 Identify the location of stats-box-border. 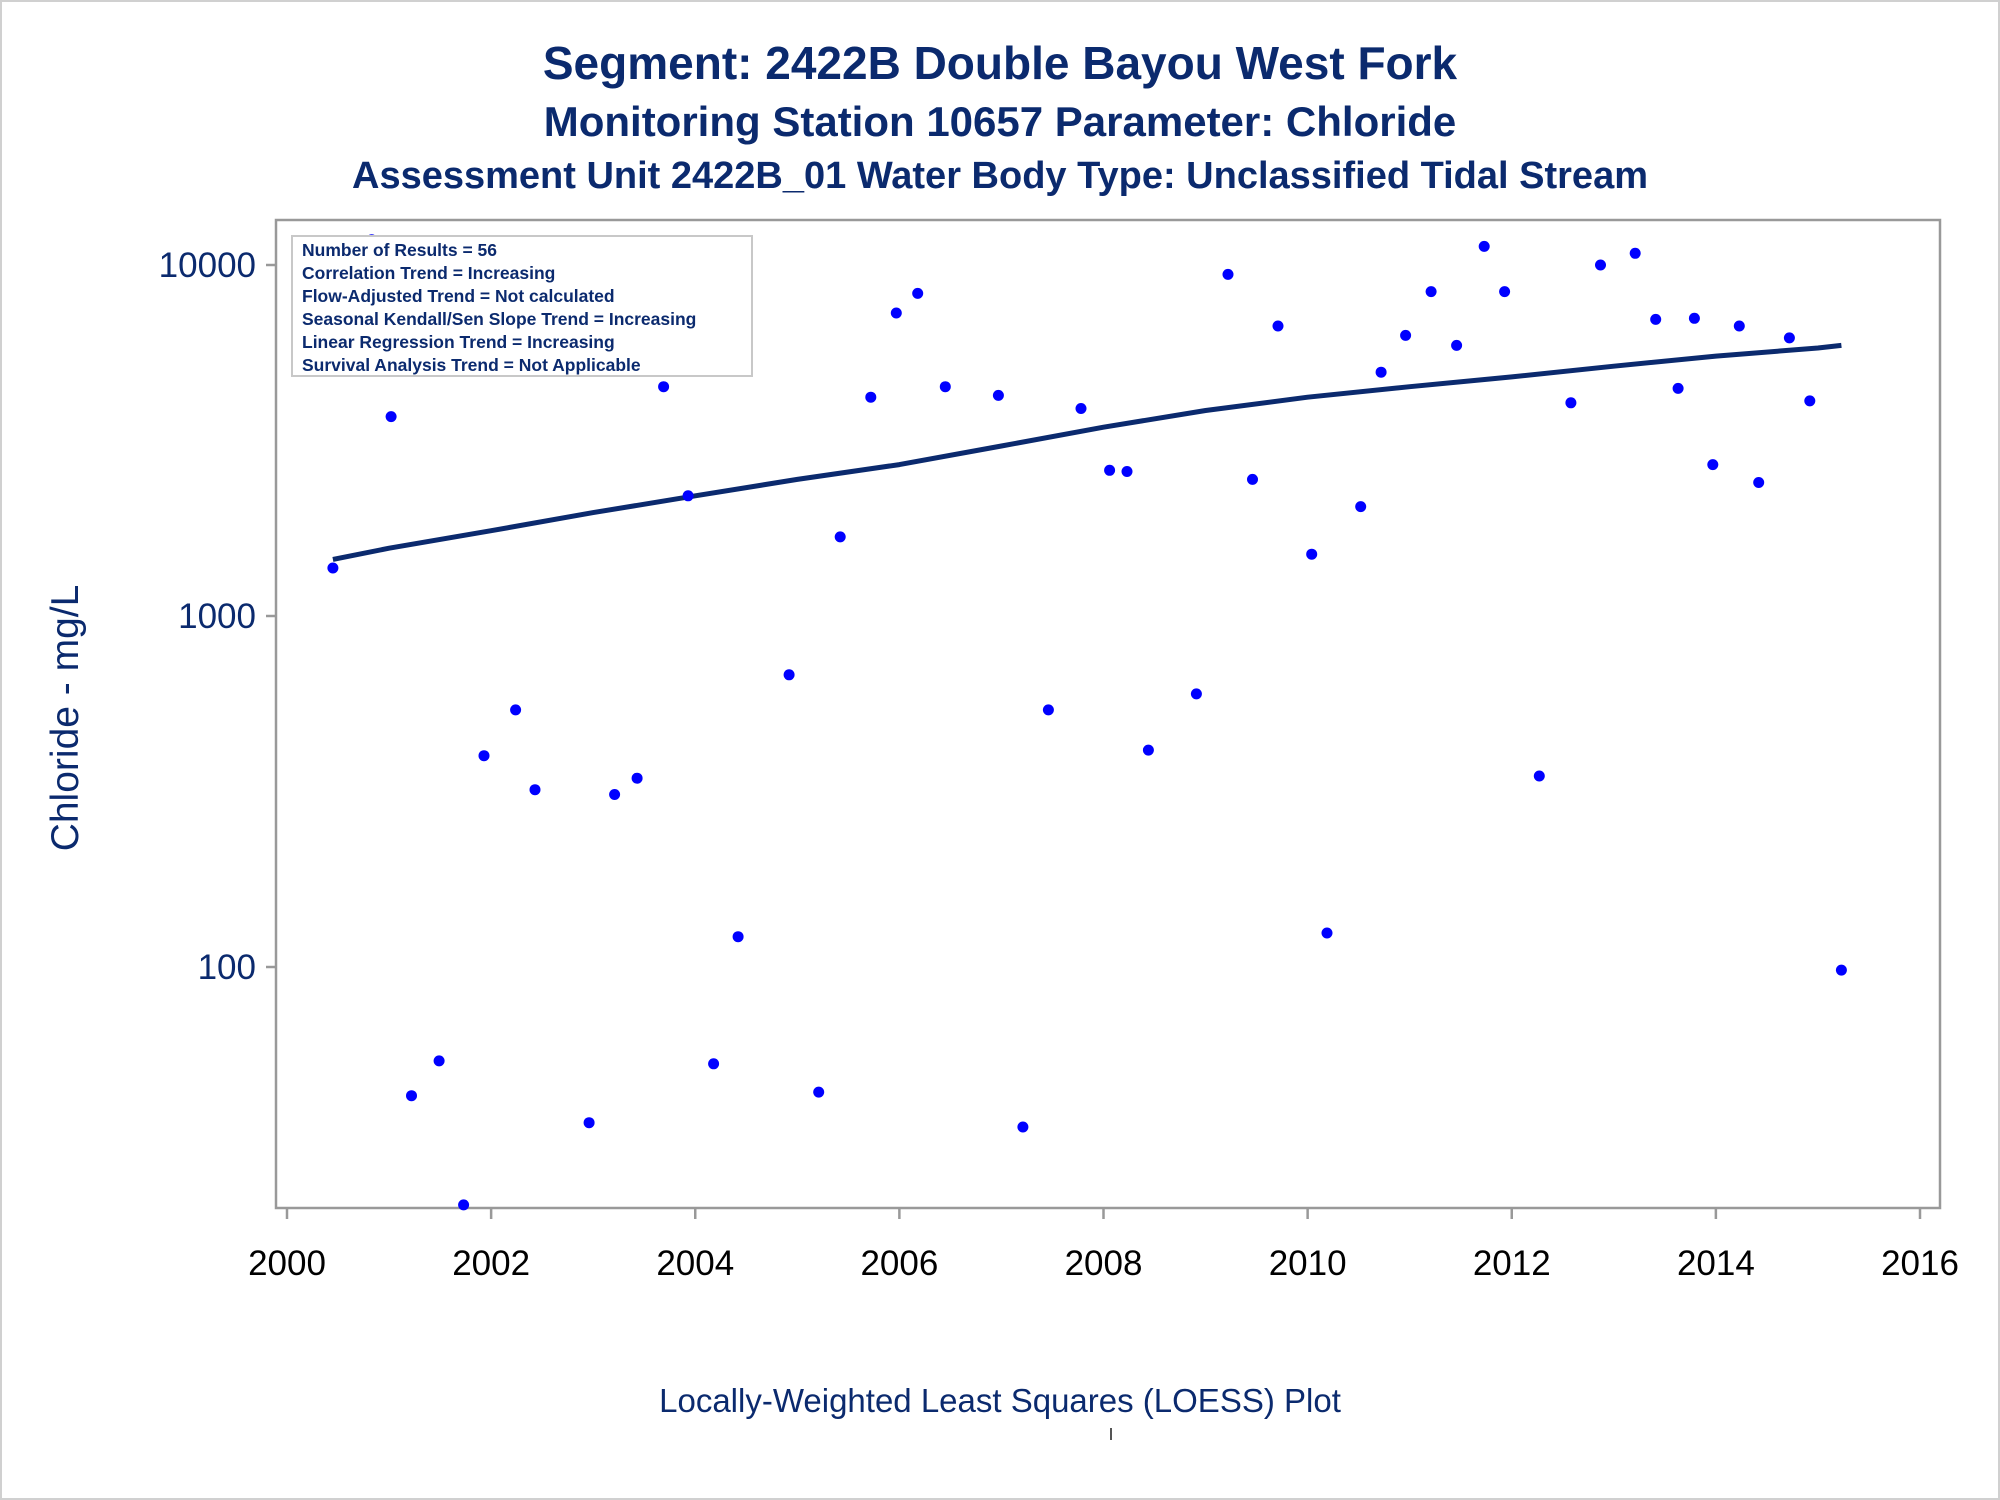
(522, 306).